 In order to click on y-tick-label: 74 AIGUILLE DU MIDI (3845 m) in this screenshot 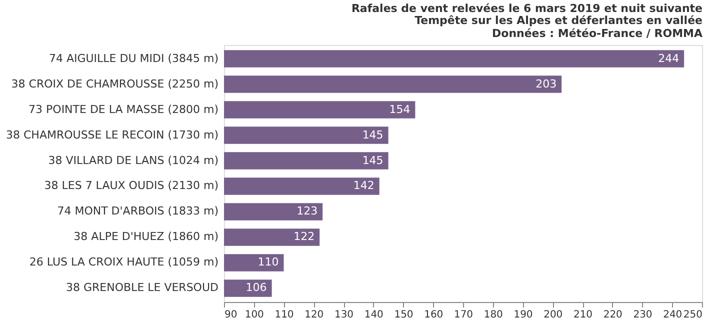, I will do `click(133, 58)`.